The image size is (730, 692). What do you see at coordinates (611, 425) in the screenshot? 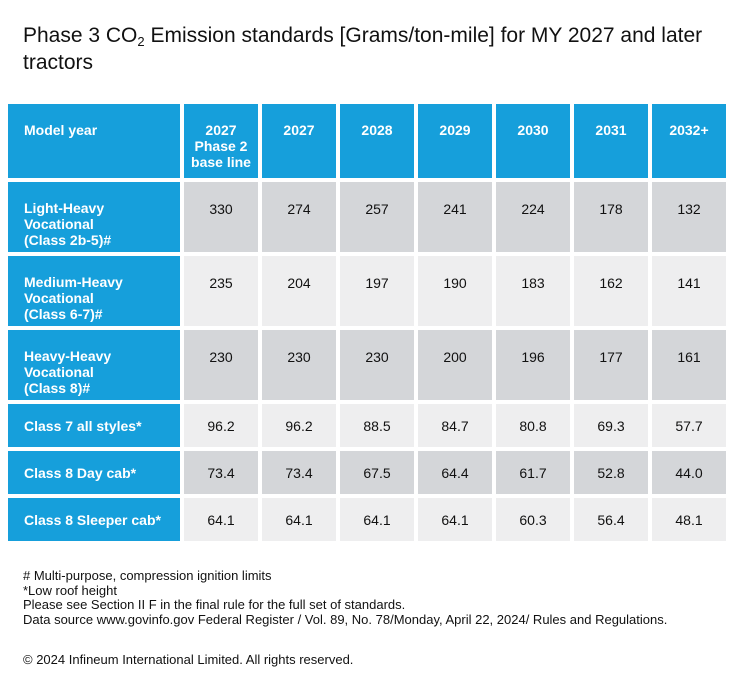
I see `table-cell: 69.3` at bounding box center [611, 425].